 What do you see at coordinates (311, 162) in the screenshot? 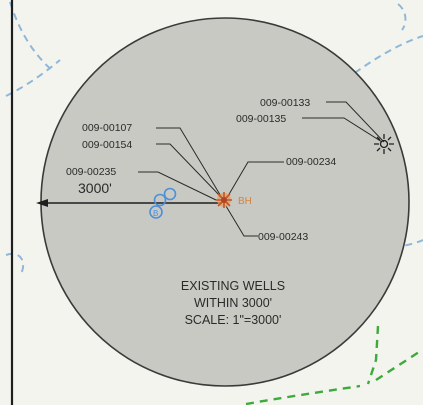
I see `well-label: 009-00234` at bounding box center [311, 162].